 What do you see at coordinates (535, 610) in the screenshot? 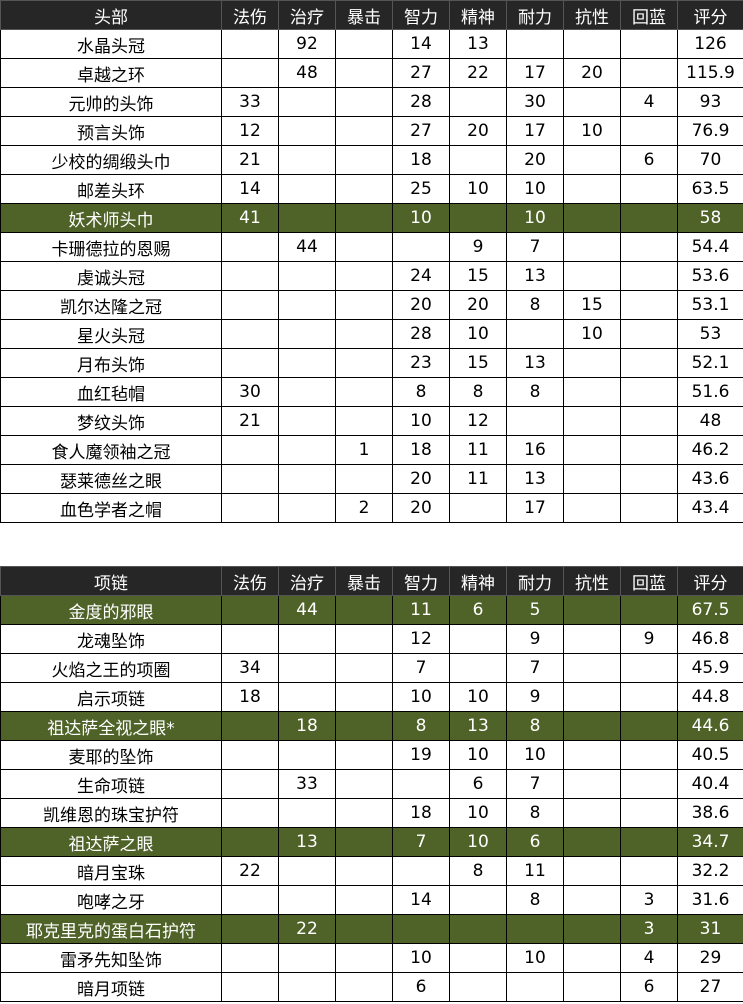
I see `stat-cell: 5` at bounding box center [535, 610].